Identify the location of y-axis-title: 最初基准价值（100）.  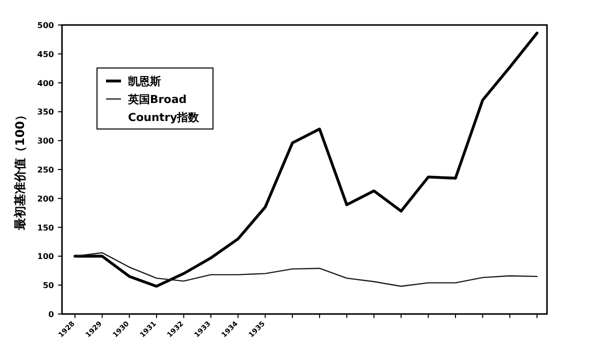
(20, 170).